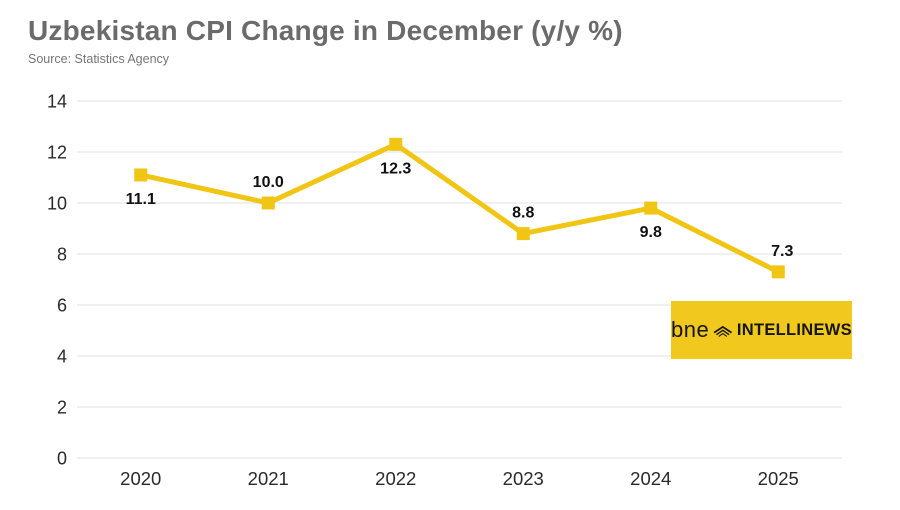 This screenshot has height=510, width=900. I want to click on x-tick-label: 2021, so click(268, 478).